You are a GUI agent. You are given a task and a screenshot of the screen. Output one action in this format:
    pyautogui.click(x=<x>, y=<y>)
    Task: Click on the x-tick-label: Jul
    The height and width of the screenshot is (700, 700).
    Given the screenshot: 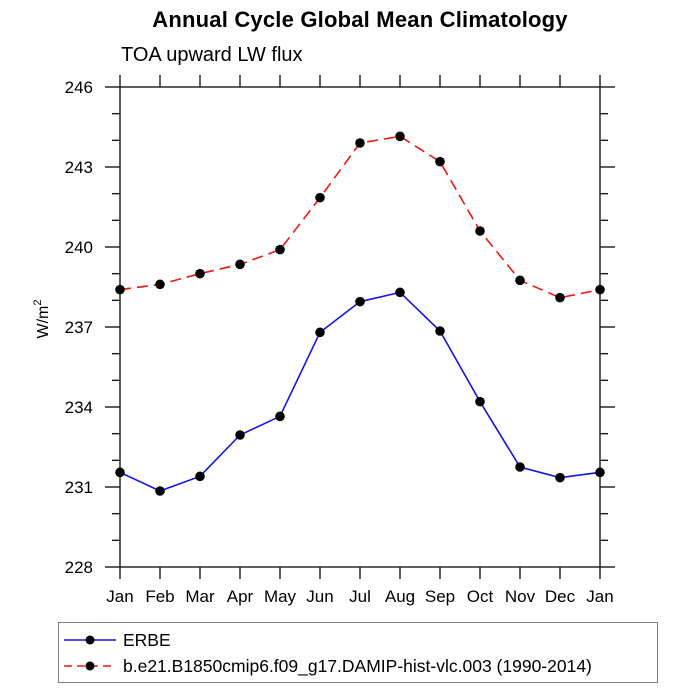 What is the action you would take?
    pyautogui.click(x=360, y=596)
    